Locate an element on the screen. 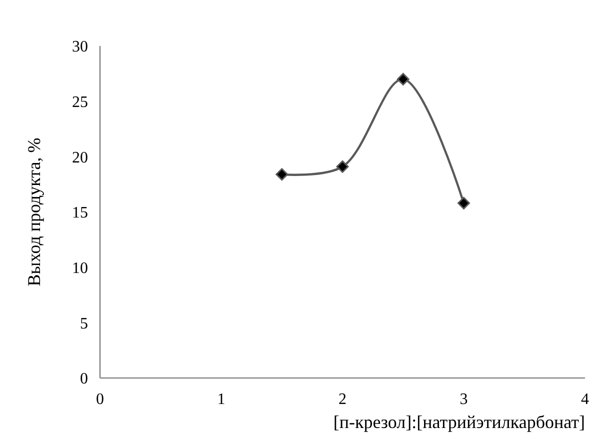  x-tick-label: 2 is located at coordinates (342, 399).